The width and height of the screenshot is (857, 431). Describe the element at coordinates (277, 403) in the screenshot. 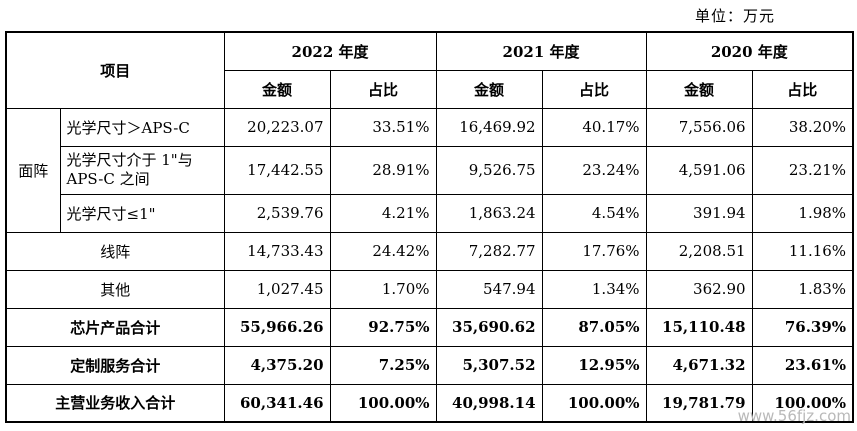

I see `cell-value: 60,341.46` at that location.